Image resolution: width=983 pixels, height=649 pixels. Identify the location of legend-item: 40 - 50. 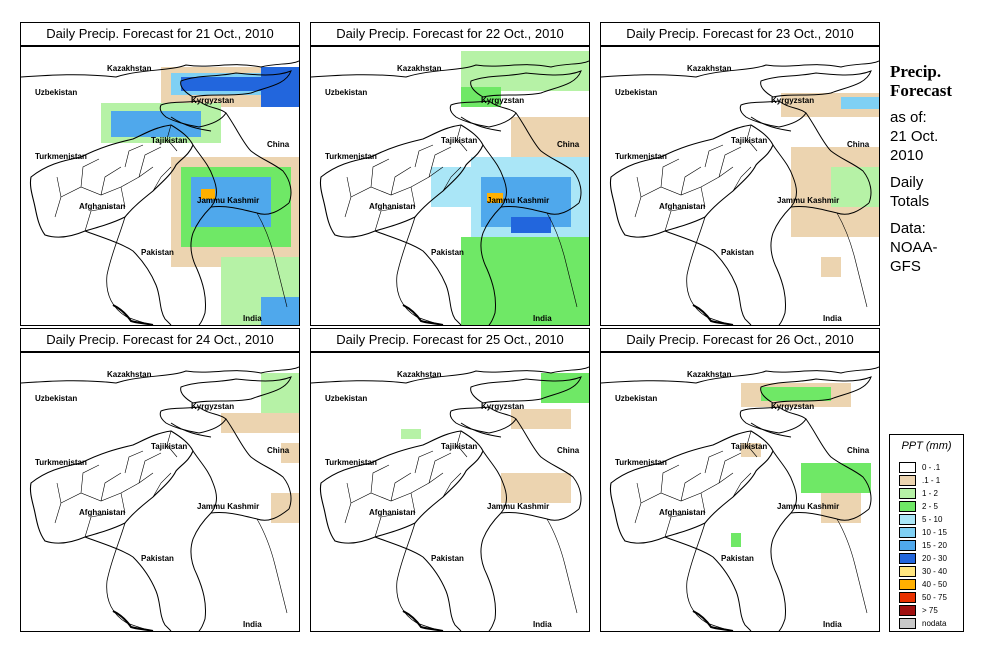
(929, 585).